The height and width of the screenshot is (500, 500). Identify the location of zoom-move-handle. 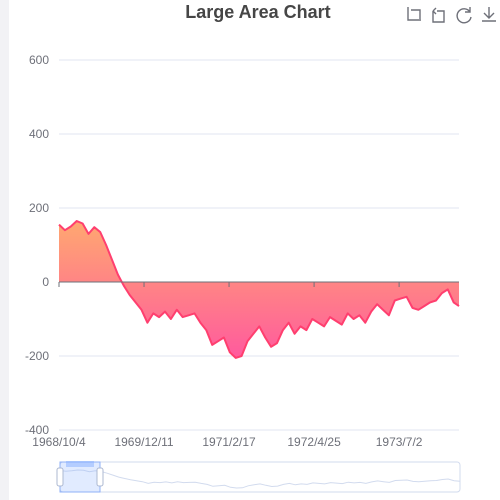
(80, 464).